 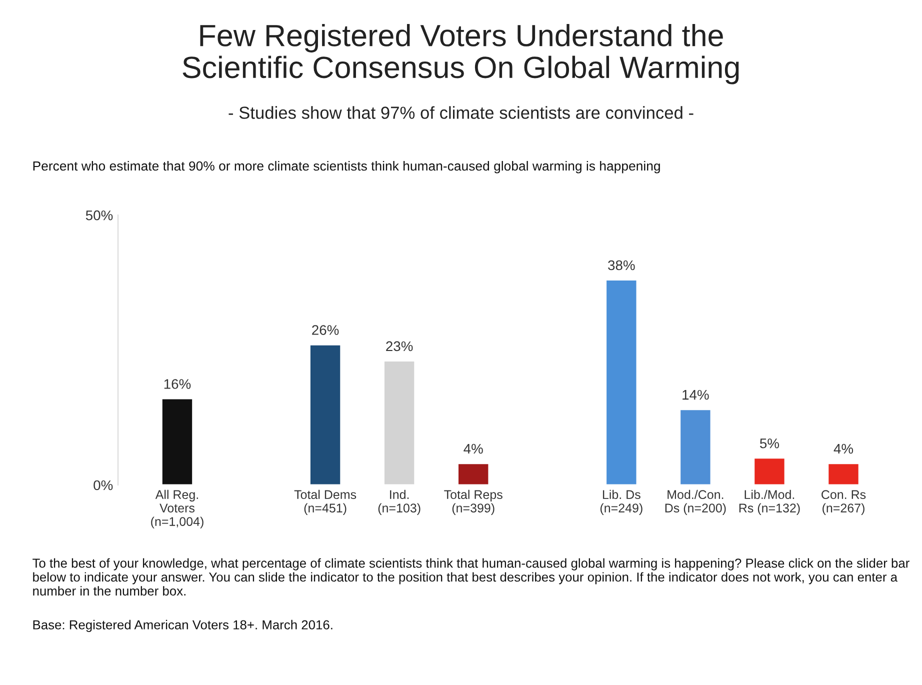 What do you see at coordinates (461, 112) in the screenshot?
I see `chart-subtitle: - Studies show that 97% of climate scientists are convinced -` at bounding box center [461, 112].